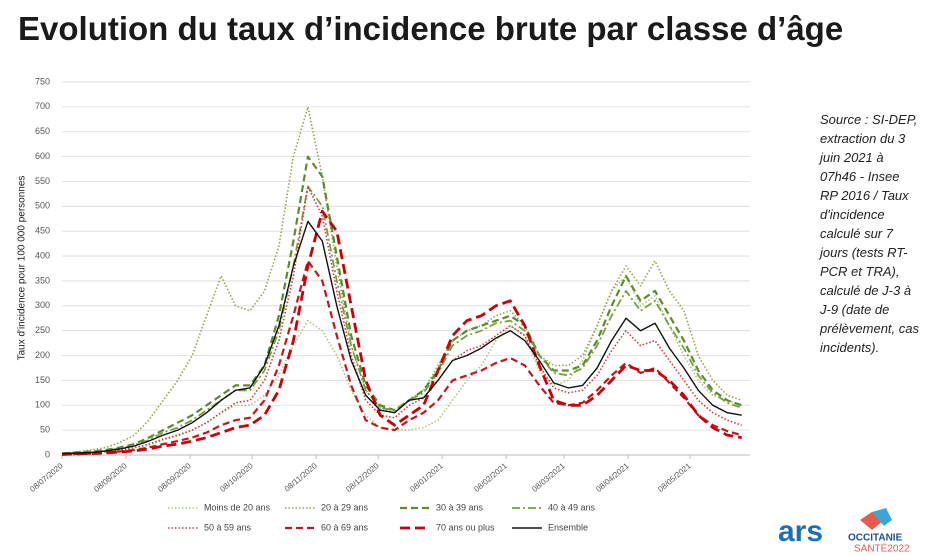 The height and width of the screenshot is (556, 937). Describe the element at coordinates (42, 255) in the screenshot. I see `y-tick-label: 400` at that location.